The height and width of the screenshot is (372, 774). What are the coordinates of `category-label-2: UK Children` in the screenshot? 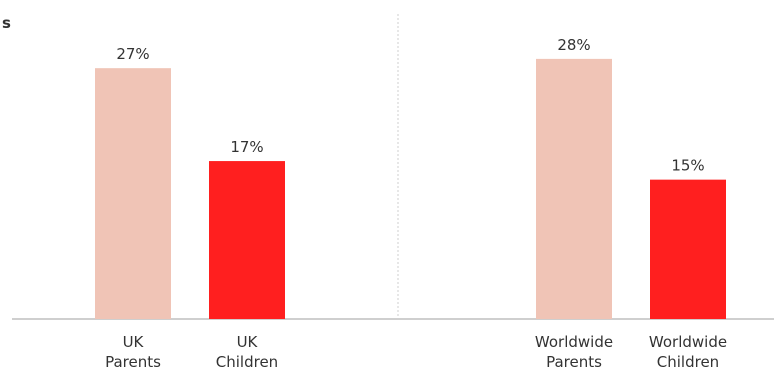 It's located at (247, 352).